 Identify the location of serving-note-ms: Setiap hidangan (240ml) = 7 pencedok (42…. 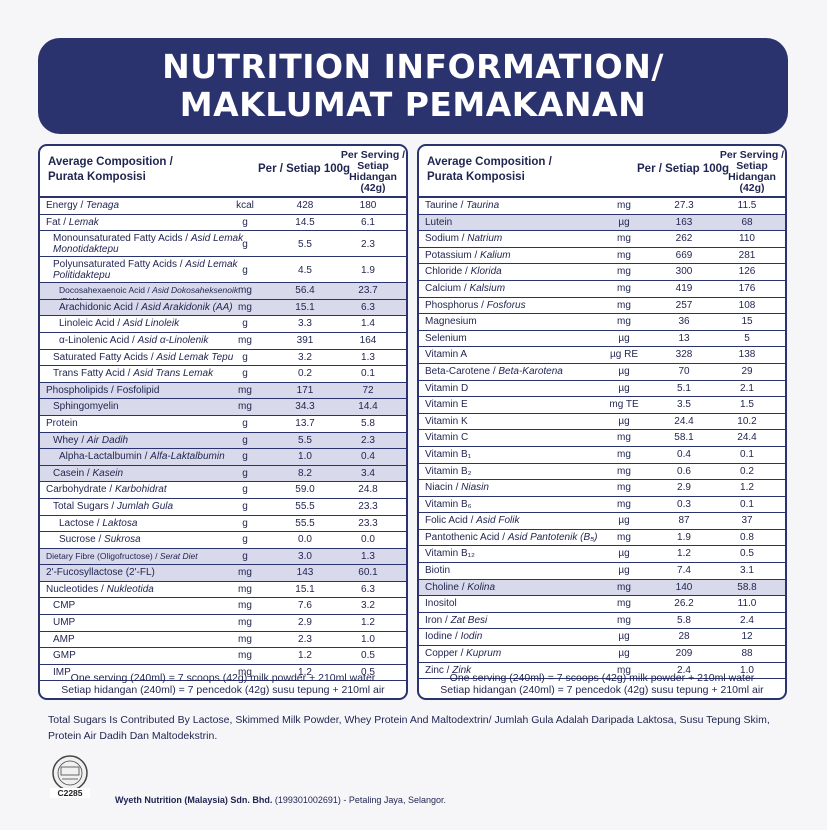
(223, 690).